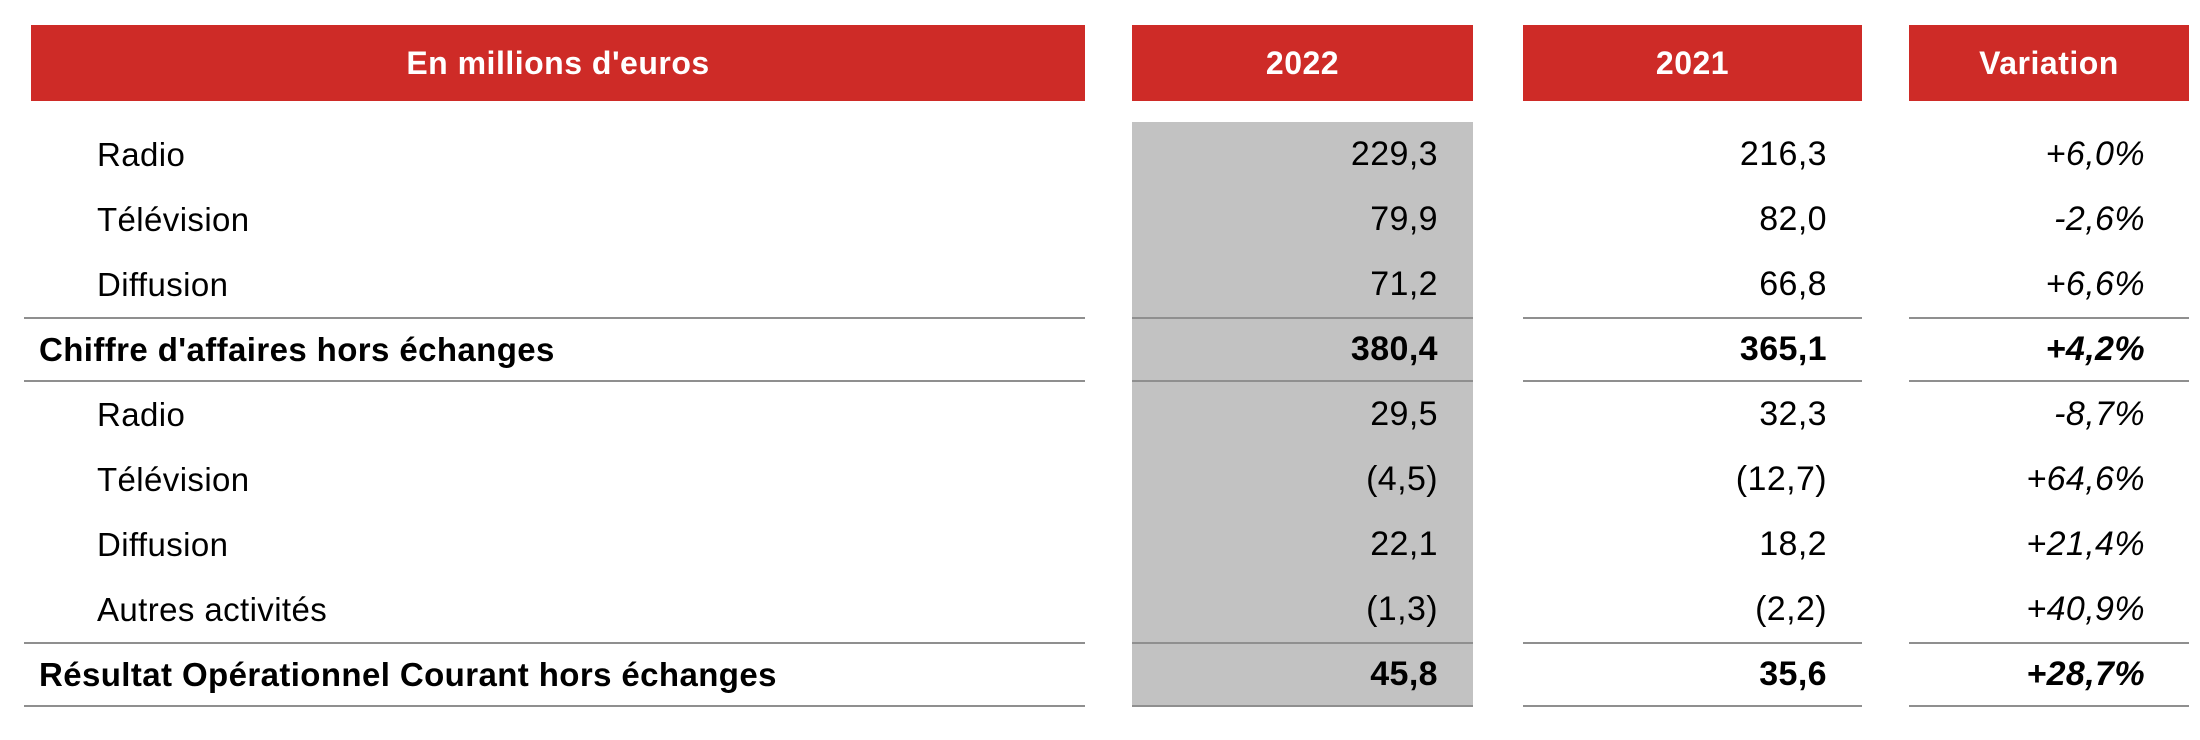 The width and height of the screenshot is (2200, 740). I want to click on cell-variation-value: +6,6%, so click(2095, 284).